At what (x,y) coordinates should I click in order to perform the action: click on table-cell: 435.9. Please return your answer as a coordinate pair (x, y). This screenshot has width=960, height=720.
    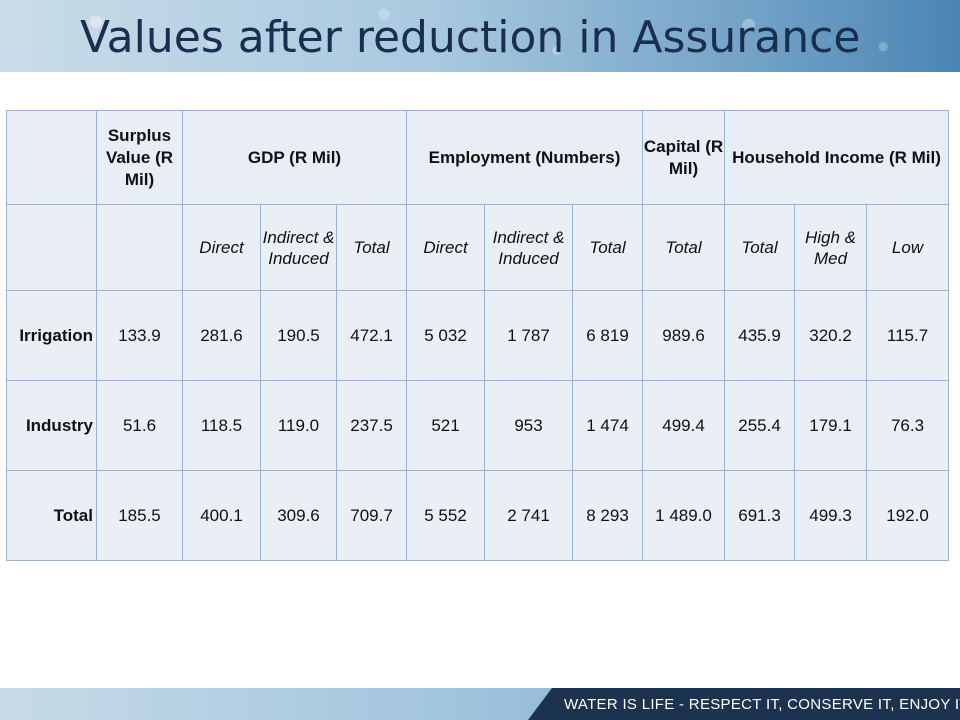
    Looking at the image, I should click on (760, 335).